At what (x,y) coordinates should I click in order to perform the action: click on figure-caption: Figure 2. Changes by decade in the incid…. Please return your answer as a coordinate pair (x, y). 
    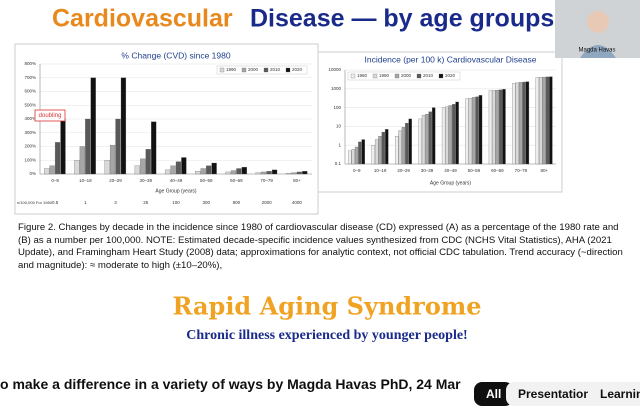
    Looking at the image, I should click on (320, 246).